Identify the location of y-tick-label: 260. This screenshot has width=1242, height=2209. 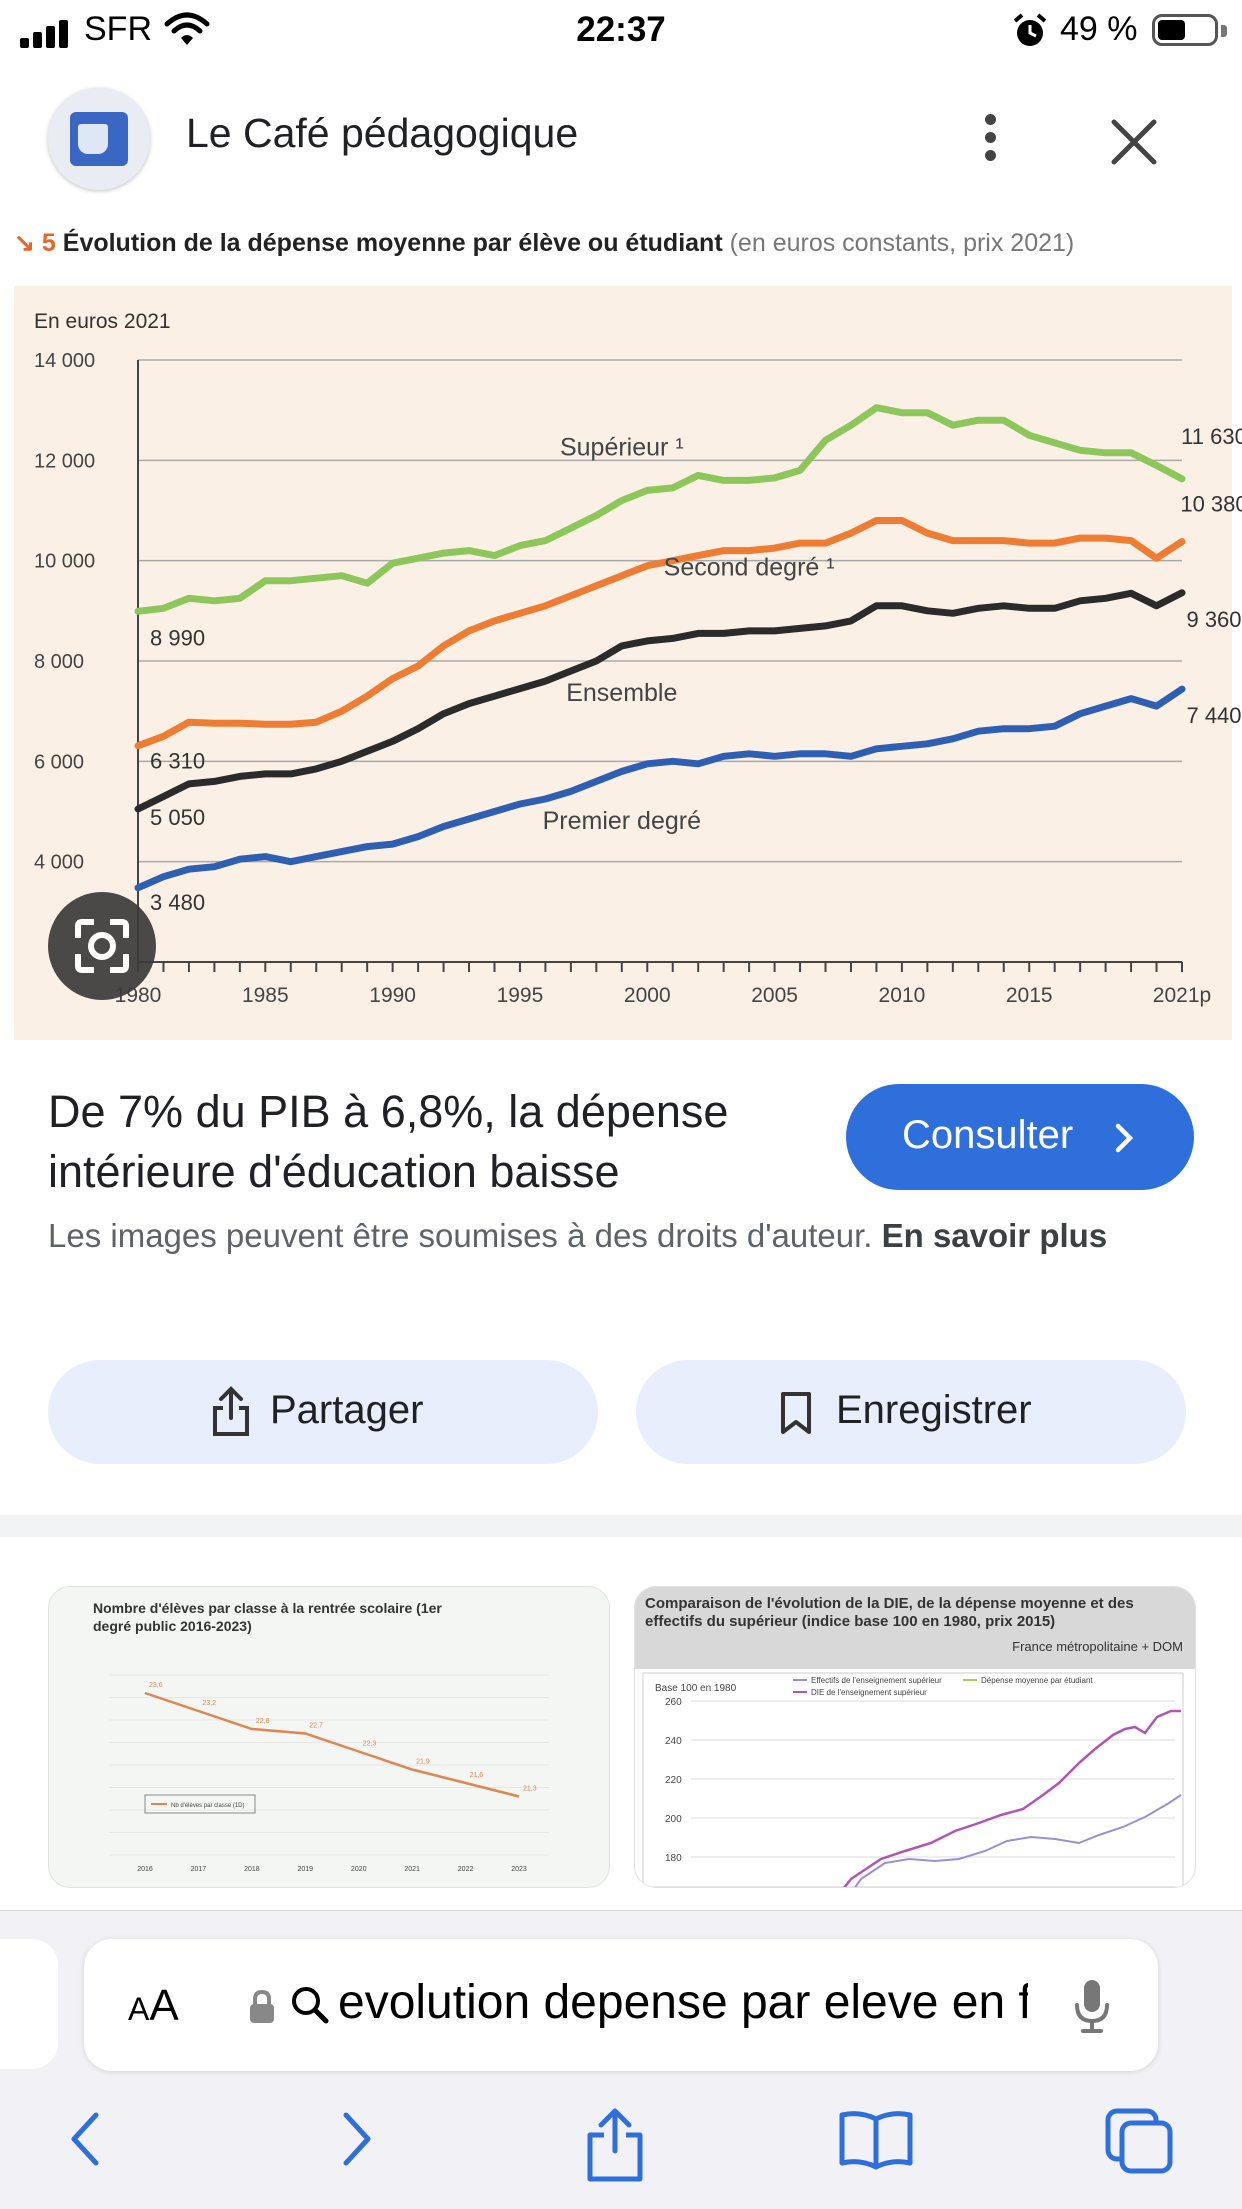
(673, 1702).